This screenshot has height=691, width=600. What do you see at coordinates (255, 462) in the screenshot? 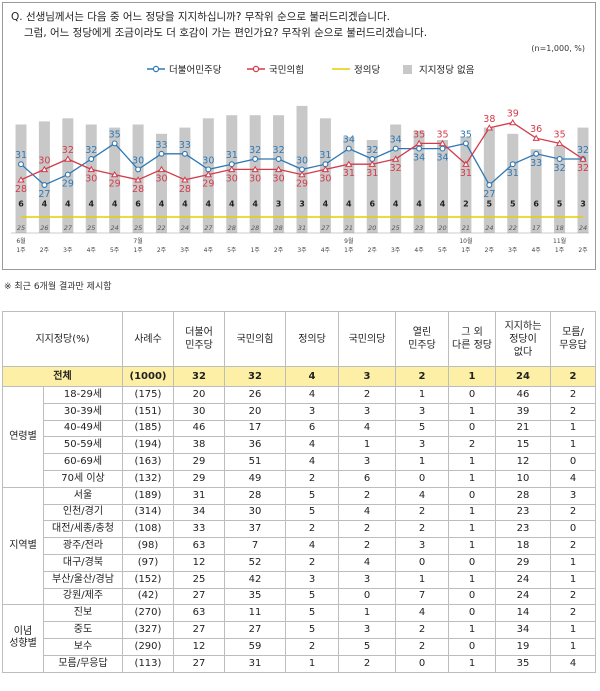
I see `table-cell: 51` at bounding box center [255, 462].